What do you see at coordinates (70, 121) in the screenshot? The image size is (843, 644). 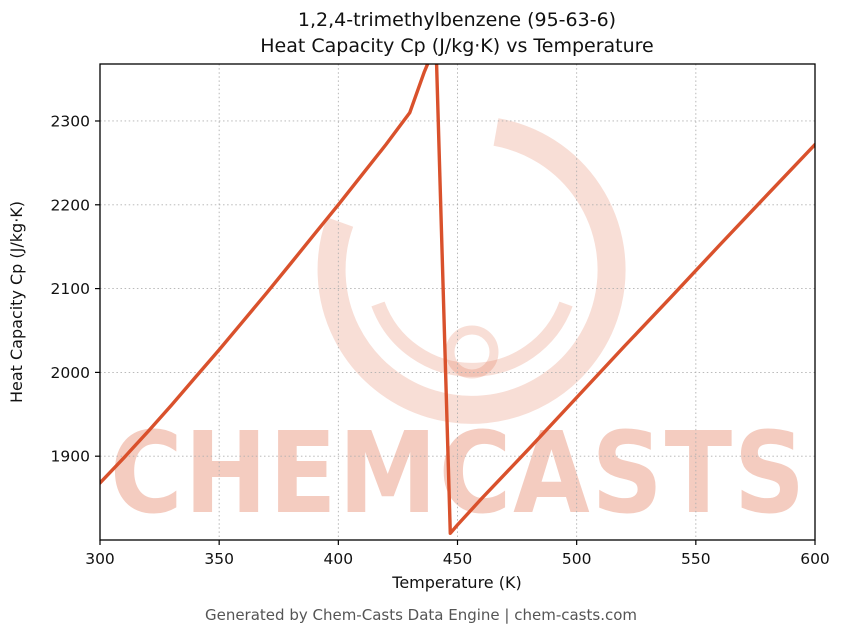 I see `y-tick-label: 2300` at bounding box center [70, 121].